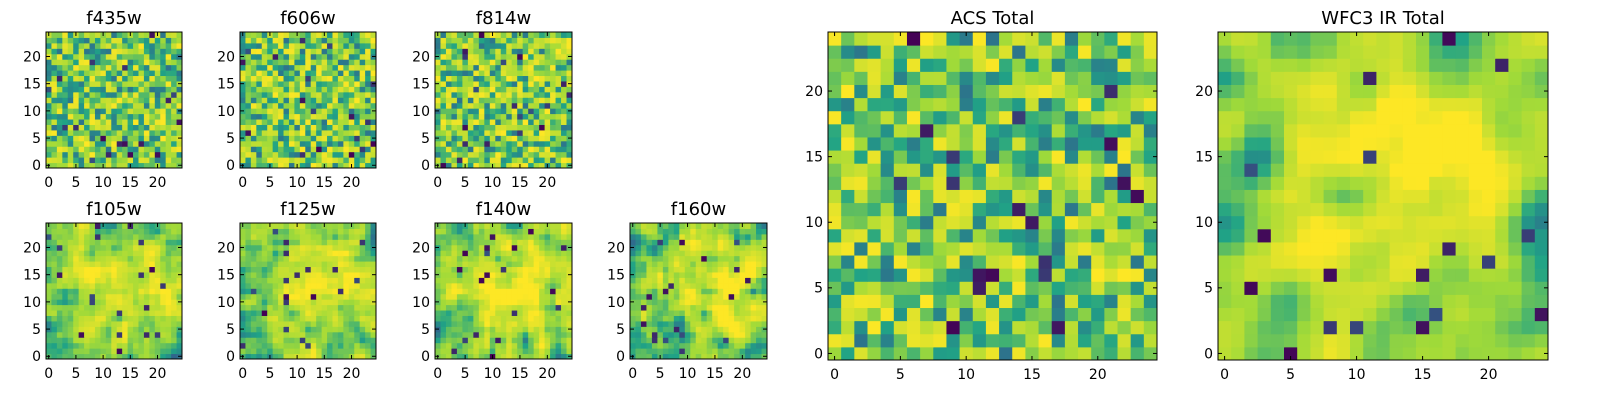 This screenshot has width=1600, height=400. Describe the element at coordinates (425, 330) in the screenshot. I see `y-tick-label: 5` at that location.